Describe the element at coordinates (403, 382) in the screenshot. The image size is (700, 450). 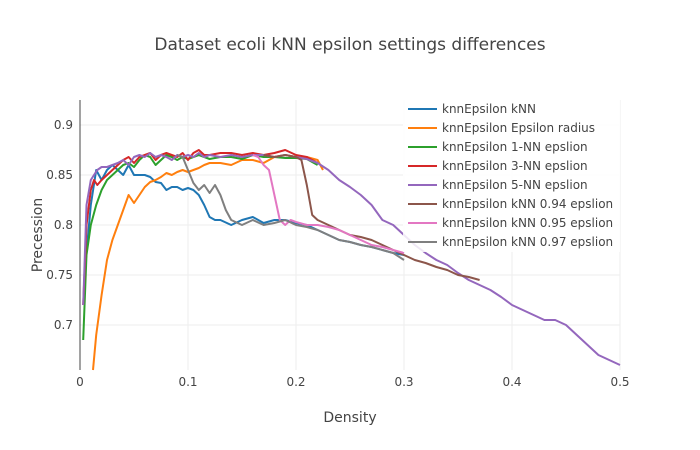
I see `x-tick-label: 0.3` at that location.